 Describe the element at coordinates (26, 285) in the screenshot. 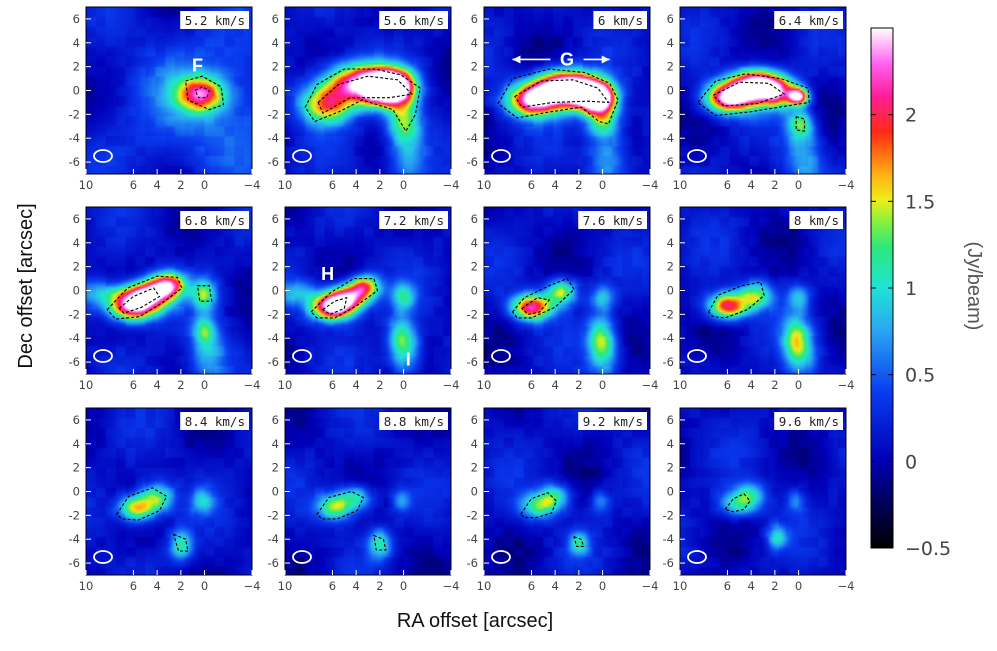

I see `y-axis-label: Dec offset [arcsec]` at that location.